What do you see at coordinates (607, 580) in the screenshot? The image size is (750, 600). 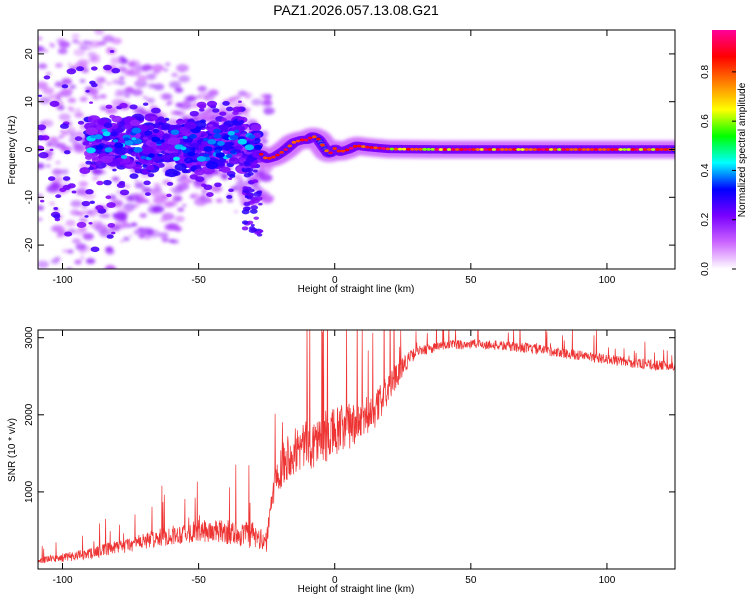 I see `snr-x-tick-label: 100` at bounding box center [607, 580].